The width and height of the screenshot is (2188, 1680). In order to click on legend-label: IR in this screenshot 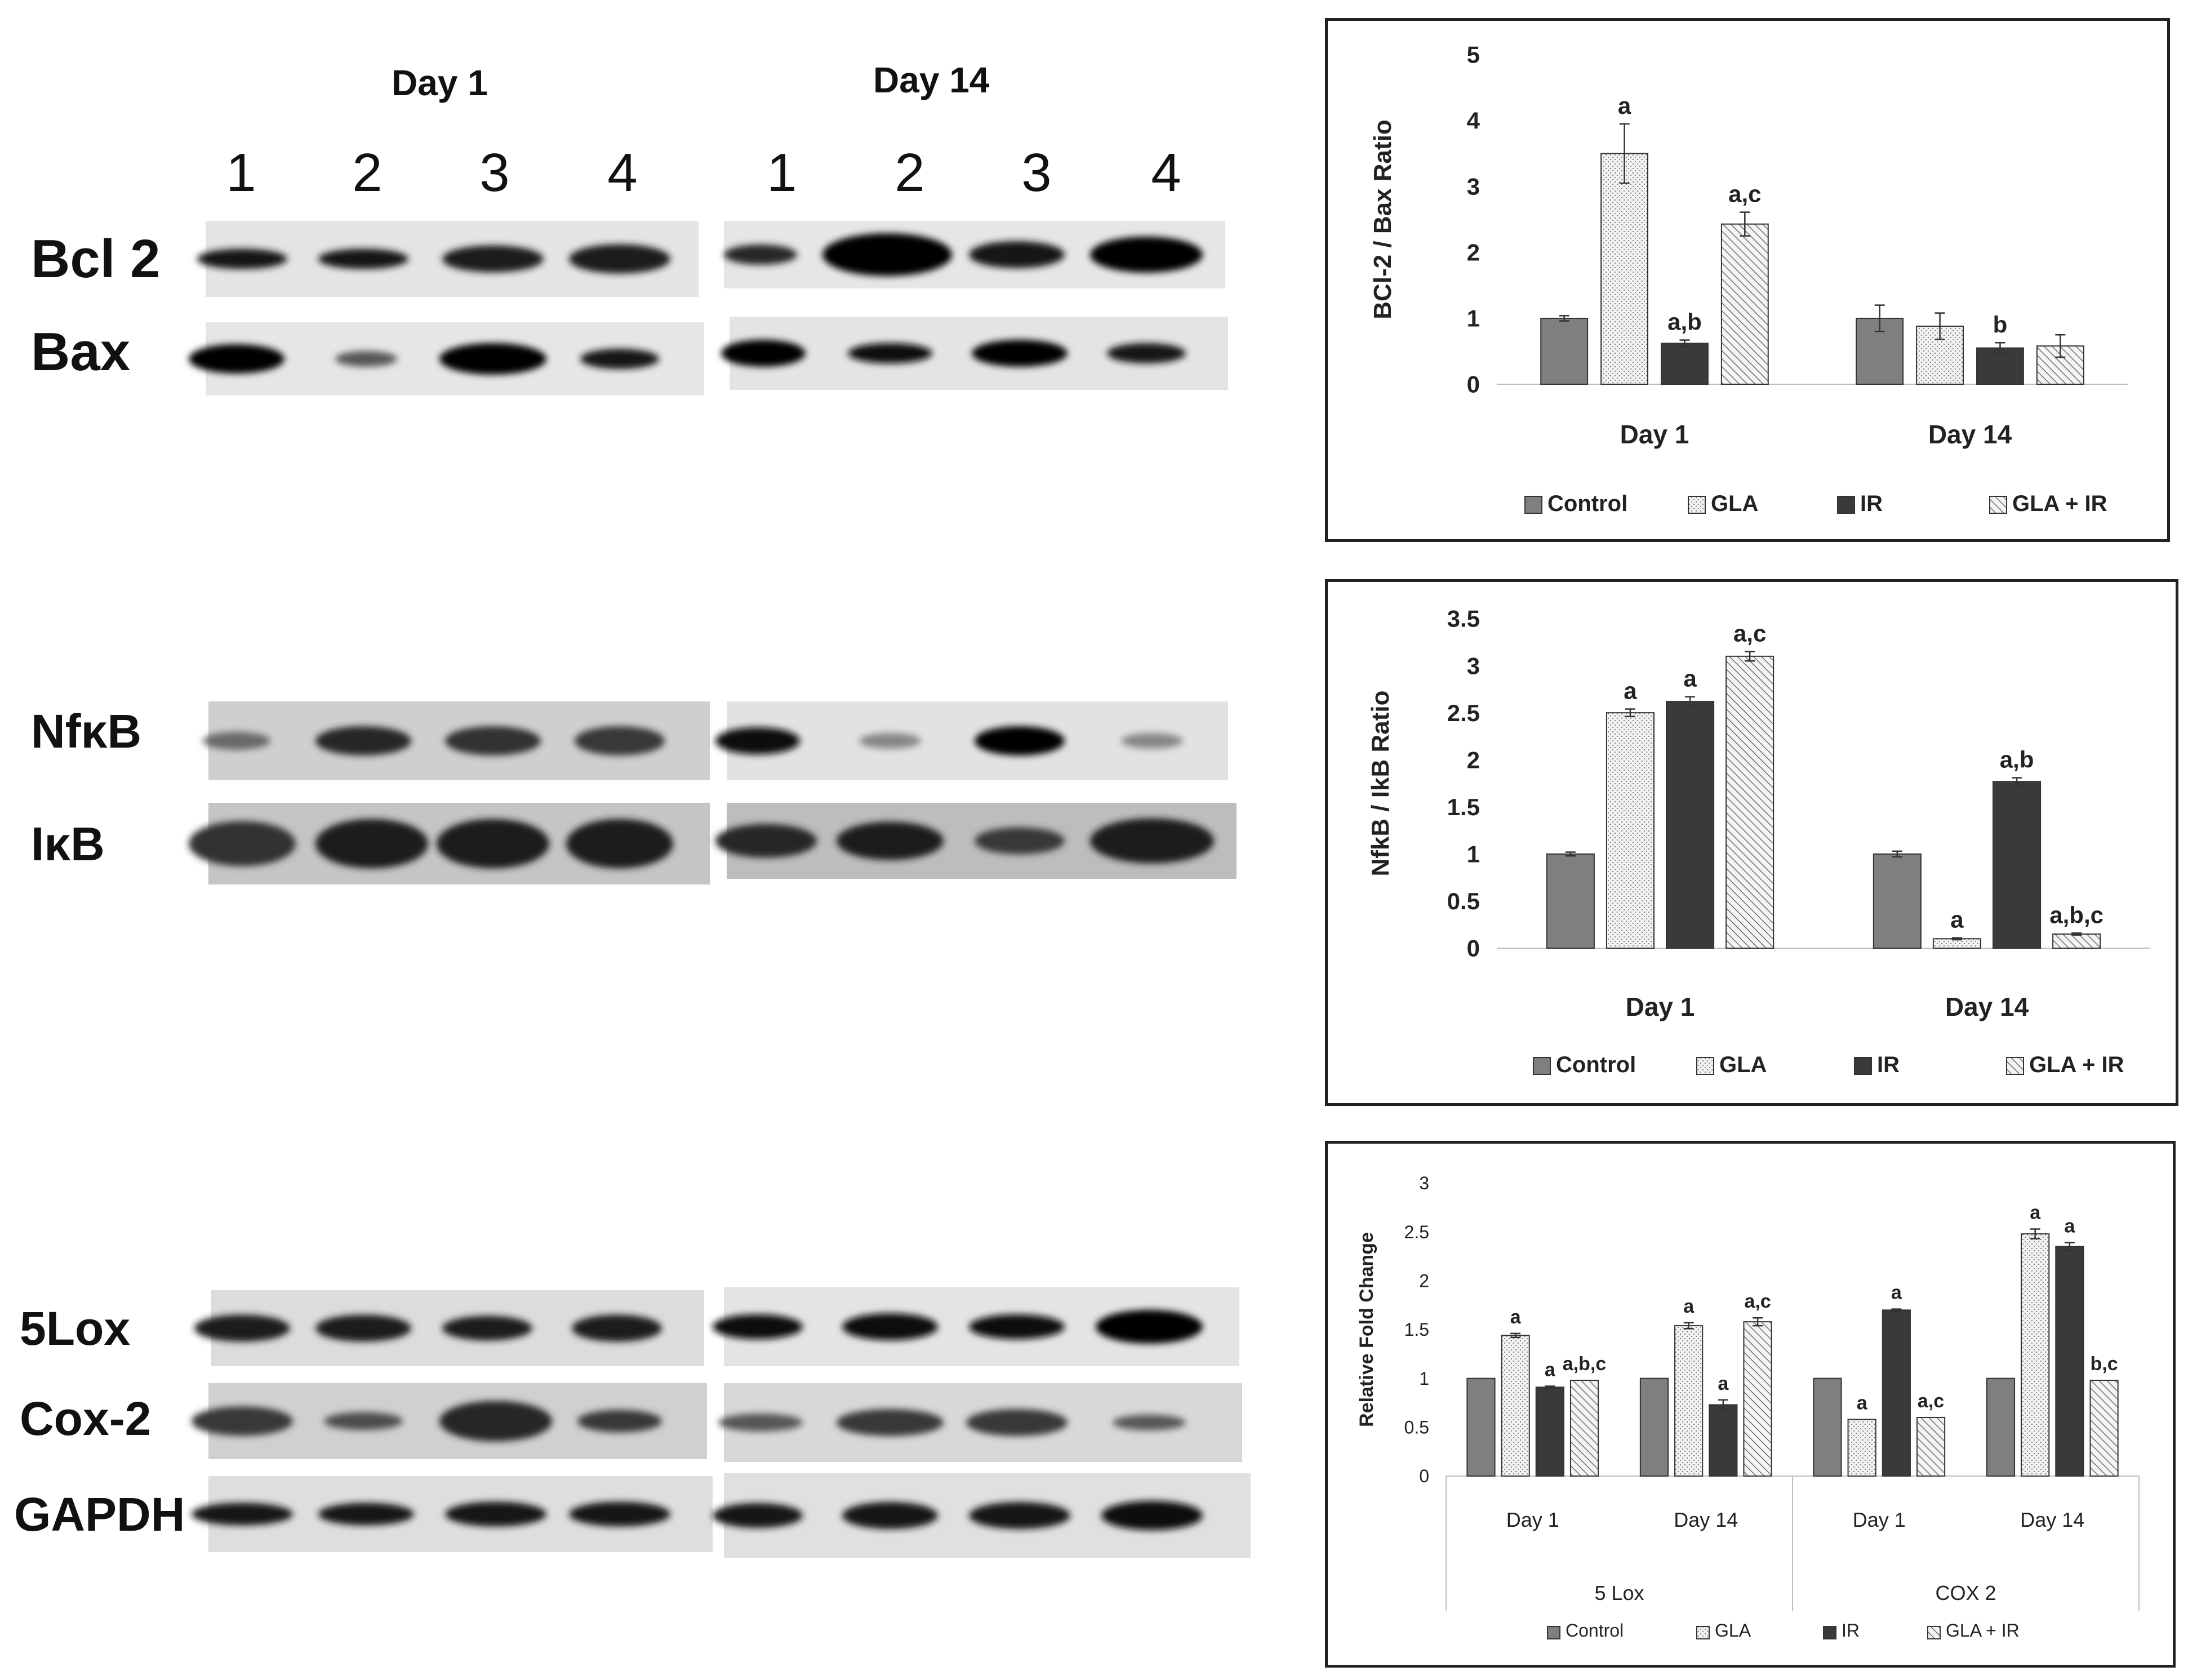, I will do `click(1851, 1630)`.